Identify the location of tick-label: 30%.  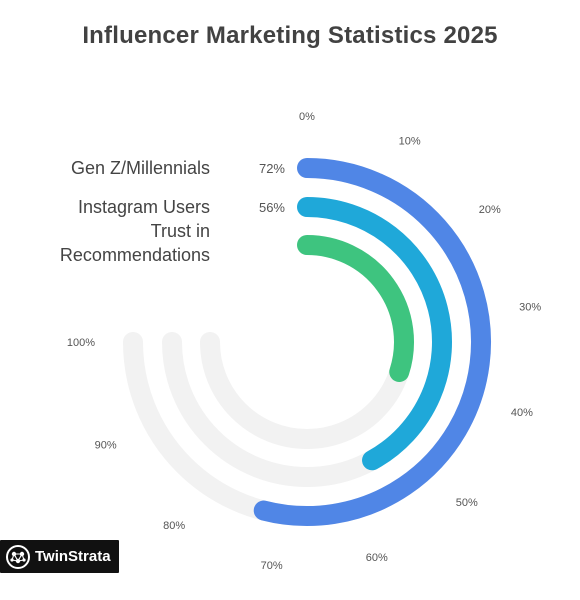
(530, 308).